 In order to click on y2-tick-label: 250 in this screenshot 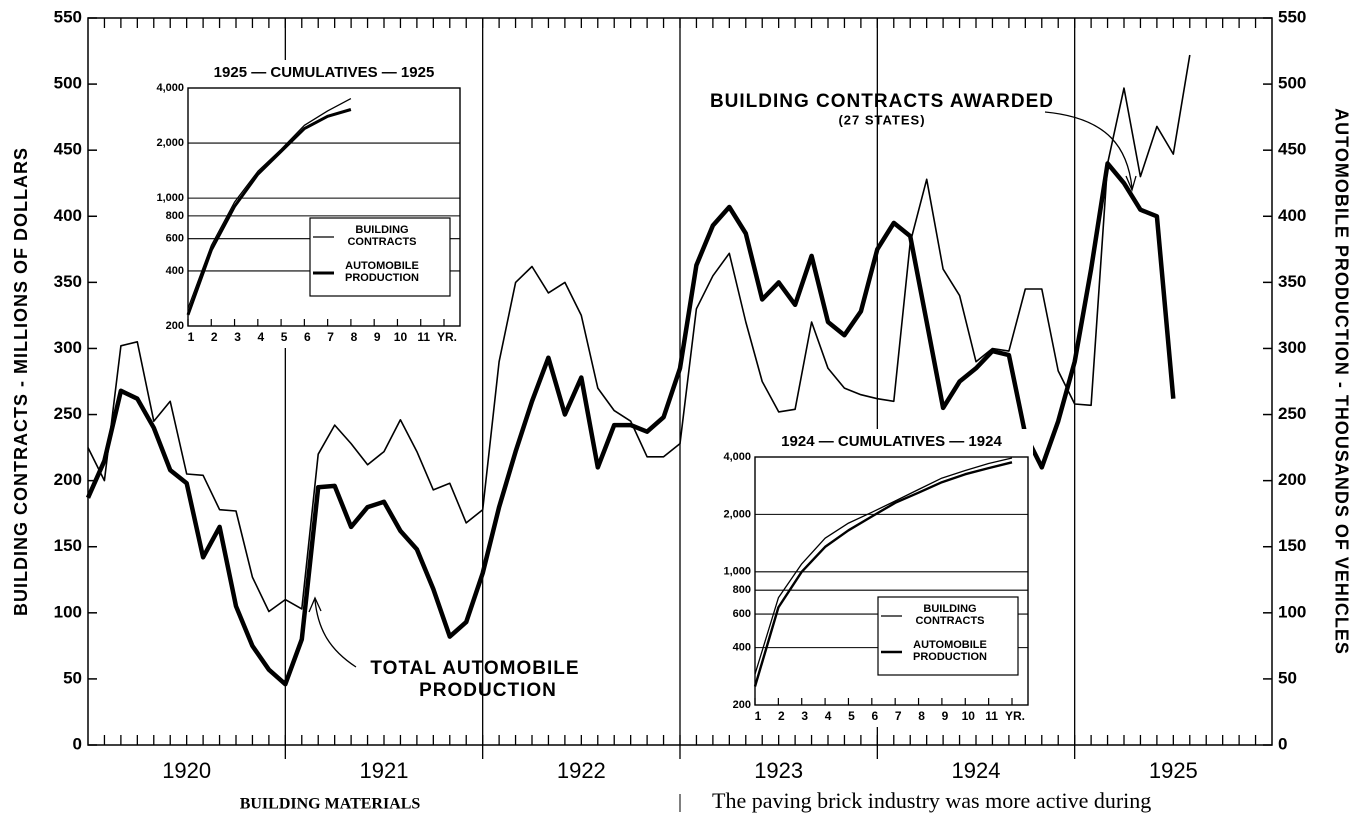, I will do `click(1292, 413)`.